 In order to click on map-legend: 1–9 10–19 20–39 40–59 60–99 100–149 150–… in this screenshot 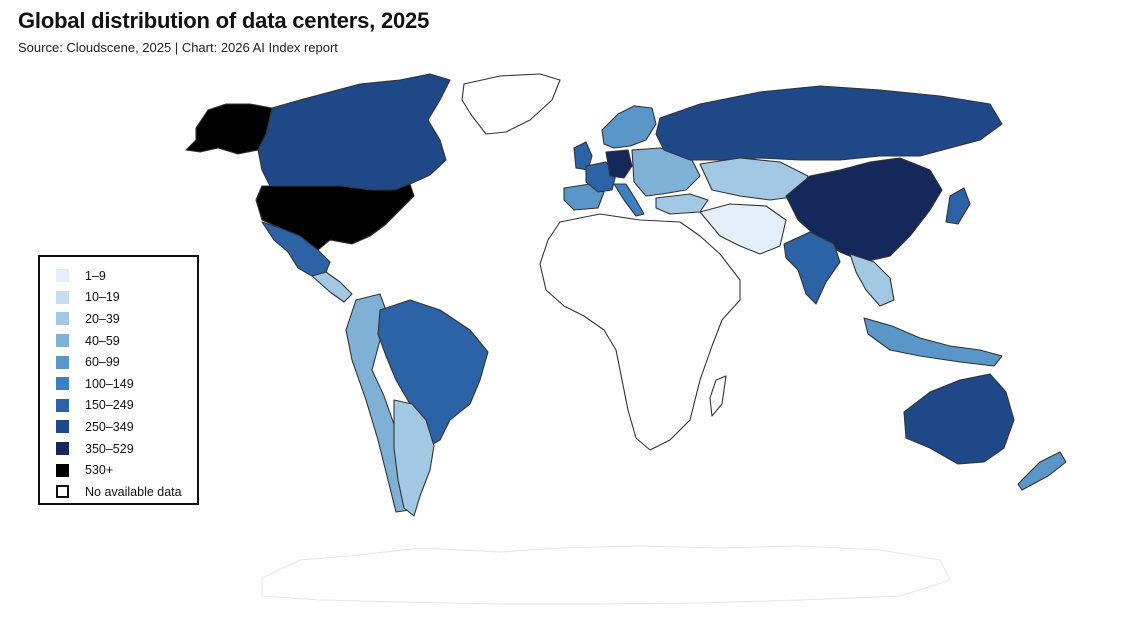, I will do `click(118, 380)`.